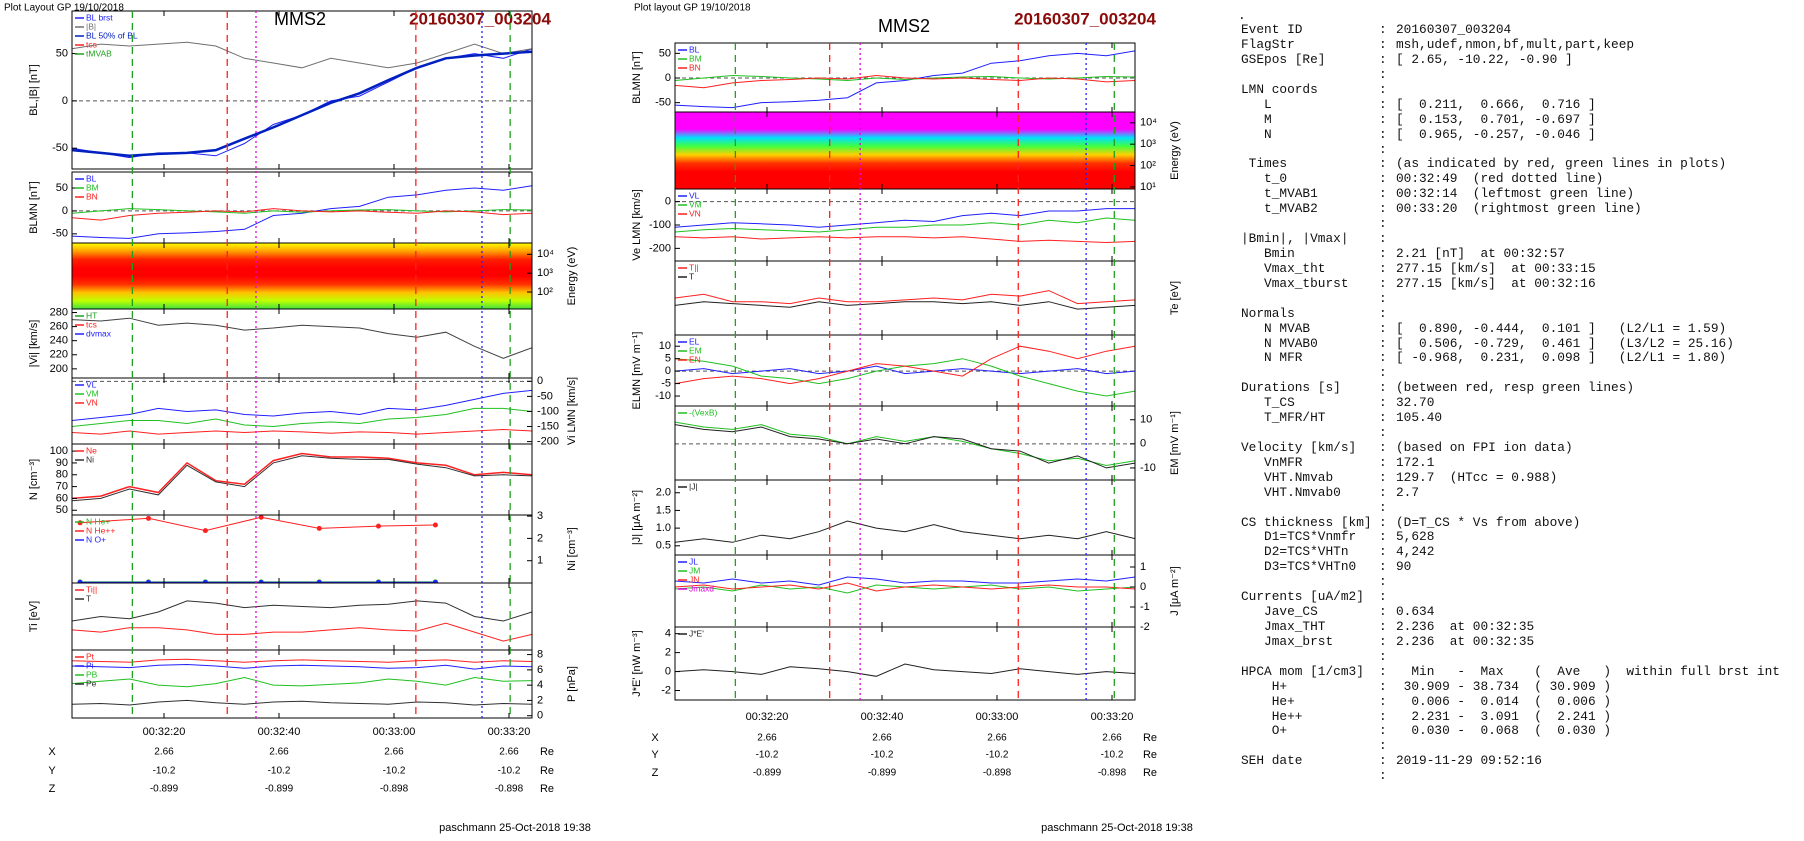  I want to click on ephemeris-value: 2.66, so click(509, 752).